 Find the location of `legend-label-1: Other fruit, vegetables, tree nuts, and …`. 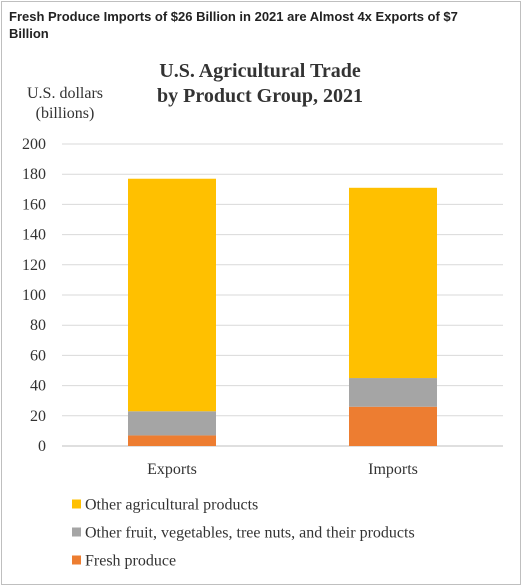

legend-label-1: Other fruit, vegetables, tree nuts, and … is located at coordinates (250, 533).